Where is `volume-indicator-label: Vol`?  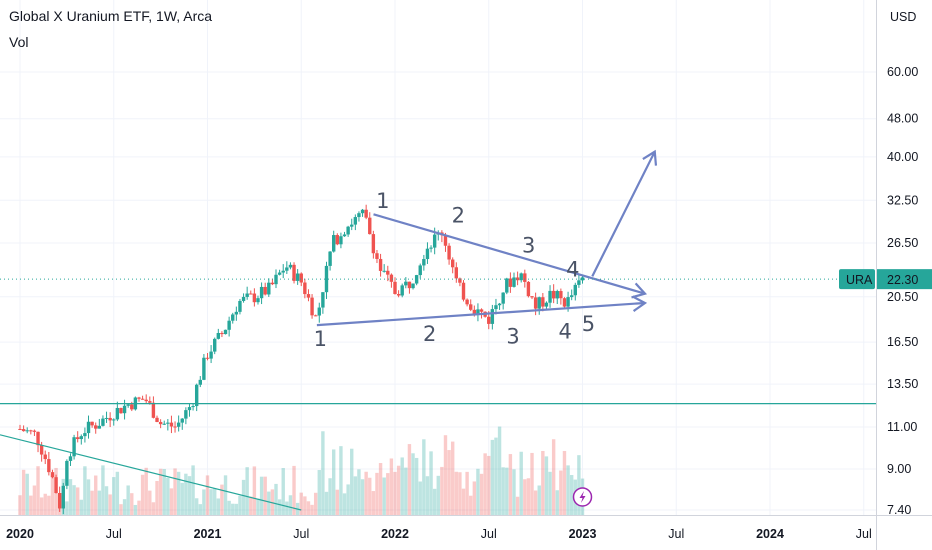
volume-indicator-label: Vol is located at coordinates (19, 42).